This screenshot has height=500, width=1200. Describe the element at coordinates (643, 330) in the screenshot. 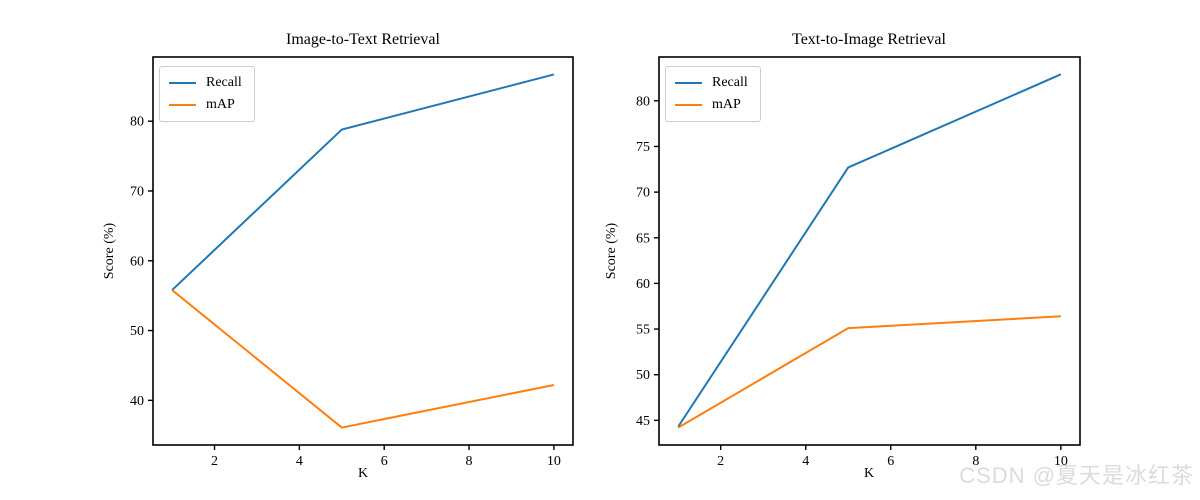

I see `y-tick-label: 55` at that location.